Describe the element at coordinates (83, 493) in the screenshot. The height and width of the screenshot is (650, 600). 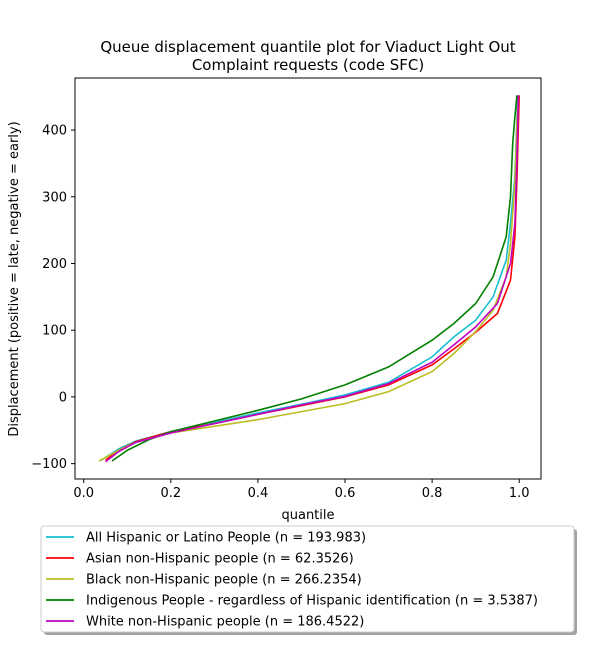
I see `x-tick-label: 0.0` at that location.